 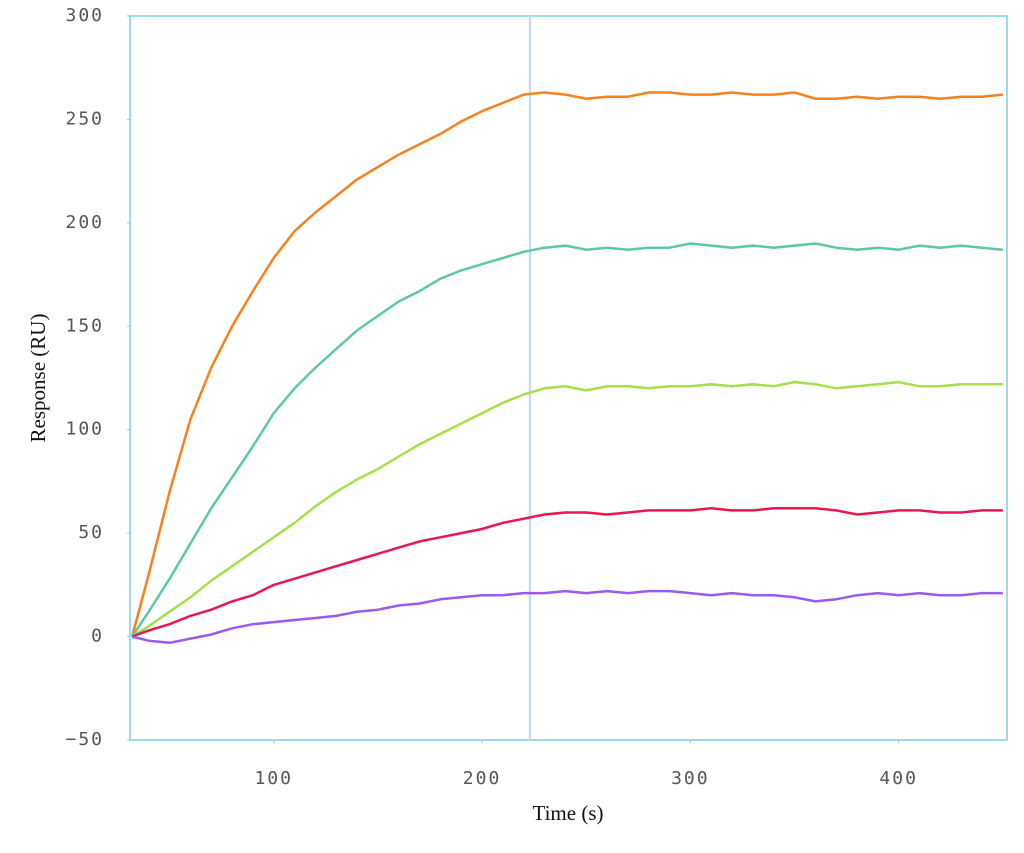 I want to click on y-tick-label: 300, so click(x=84, y=15).